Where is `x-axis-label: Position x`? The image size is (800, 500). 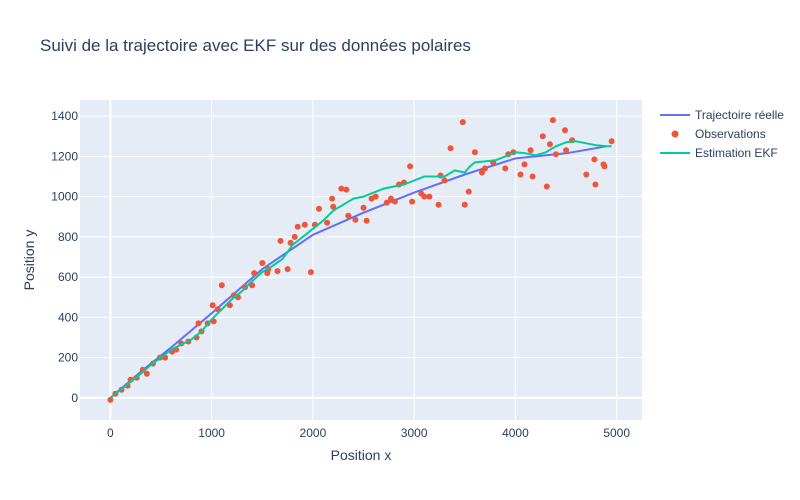
x-axis-label: Position x is located at coordinates (361, 455).